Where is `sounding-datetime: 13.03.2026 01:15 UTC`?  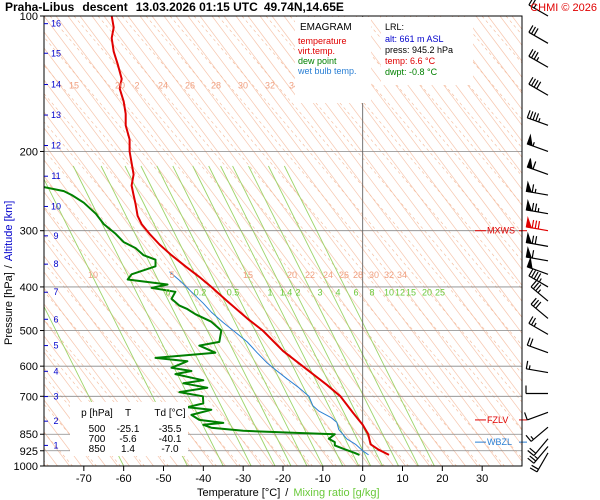 sounding-datetime: 13.03.2026 01:15 UTC is located at coordinates (197, 7).